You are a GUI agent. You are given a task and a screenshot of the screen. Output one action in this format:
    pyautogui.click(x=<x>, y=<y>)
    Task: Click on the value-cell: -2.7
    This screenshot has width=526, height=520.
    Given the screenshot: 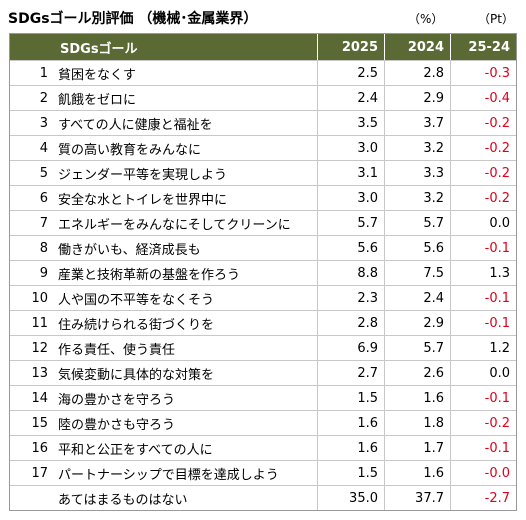 What is the action you would take?
    pyautogui.click(x=483, y=498)
    